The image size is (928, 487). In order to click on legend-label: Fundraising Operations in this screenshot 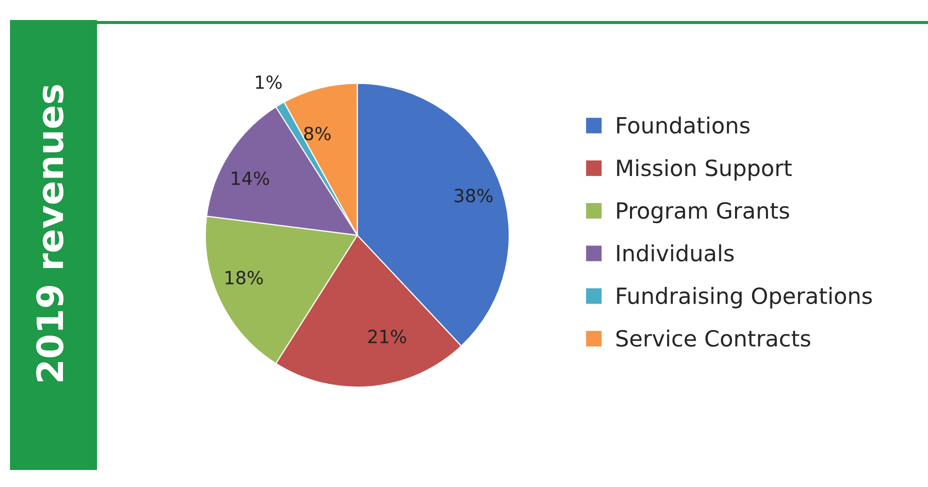, I will do `click(744, 297)`.